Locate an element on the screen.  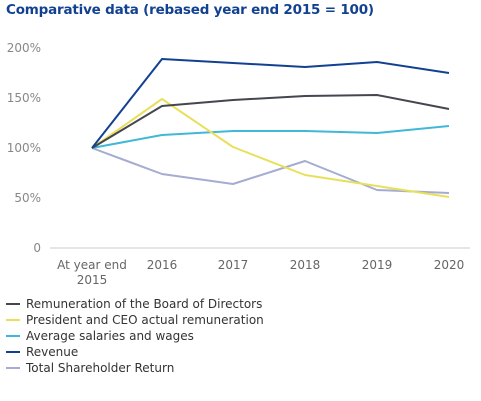
y-tick-label: 100% is located at coordinates (24, 148).